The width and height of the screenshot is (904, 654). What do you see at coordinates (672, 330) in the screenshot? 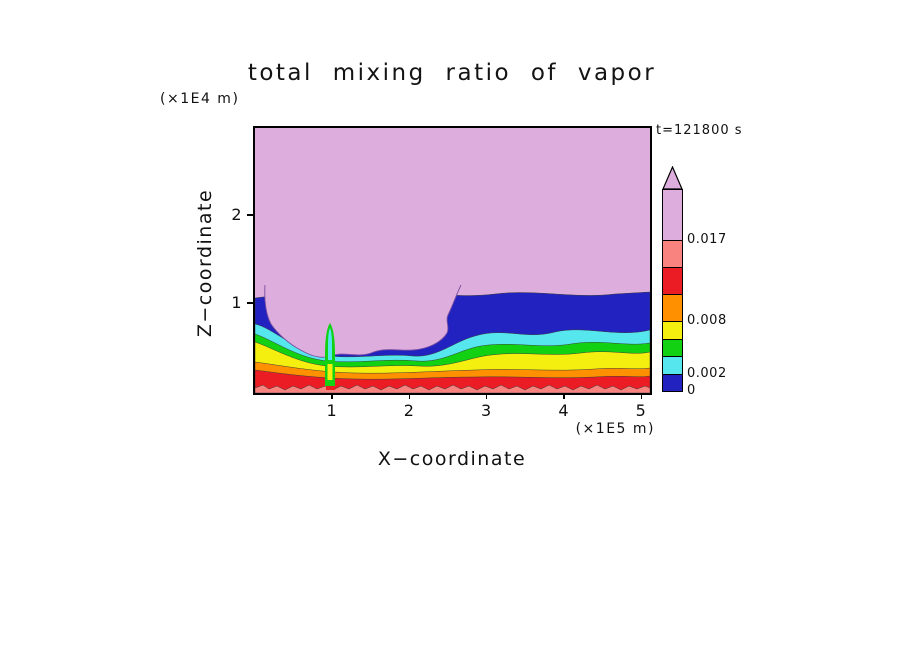
I see `colorbar-segment-yellow` at bounding box center [672, 330].